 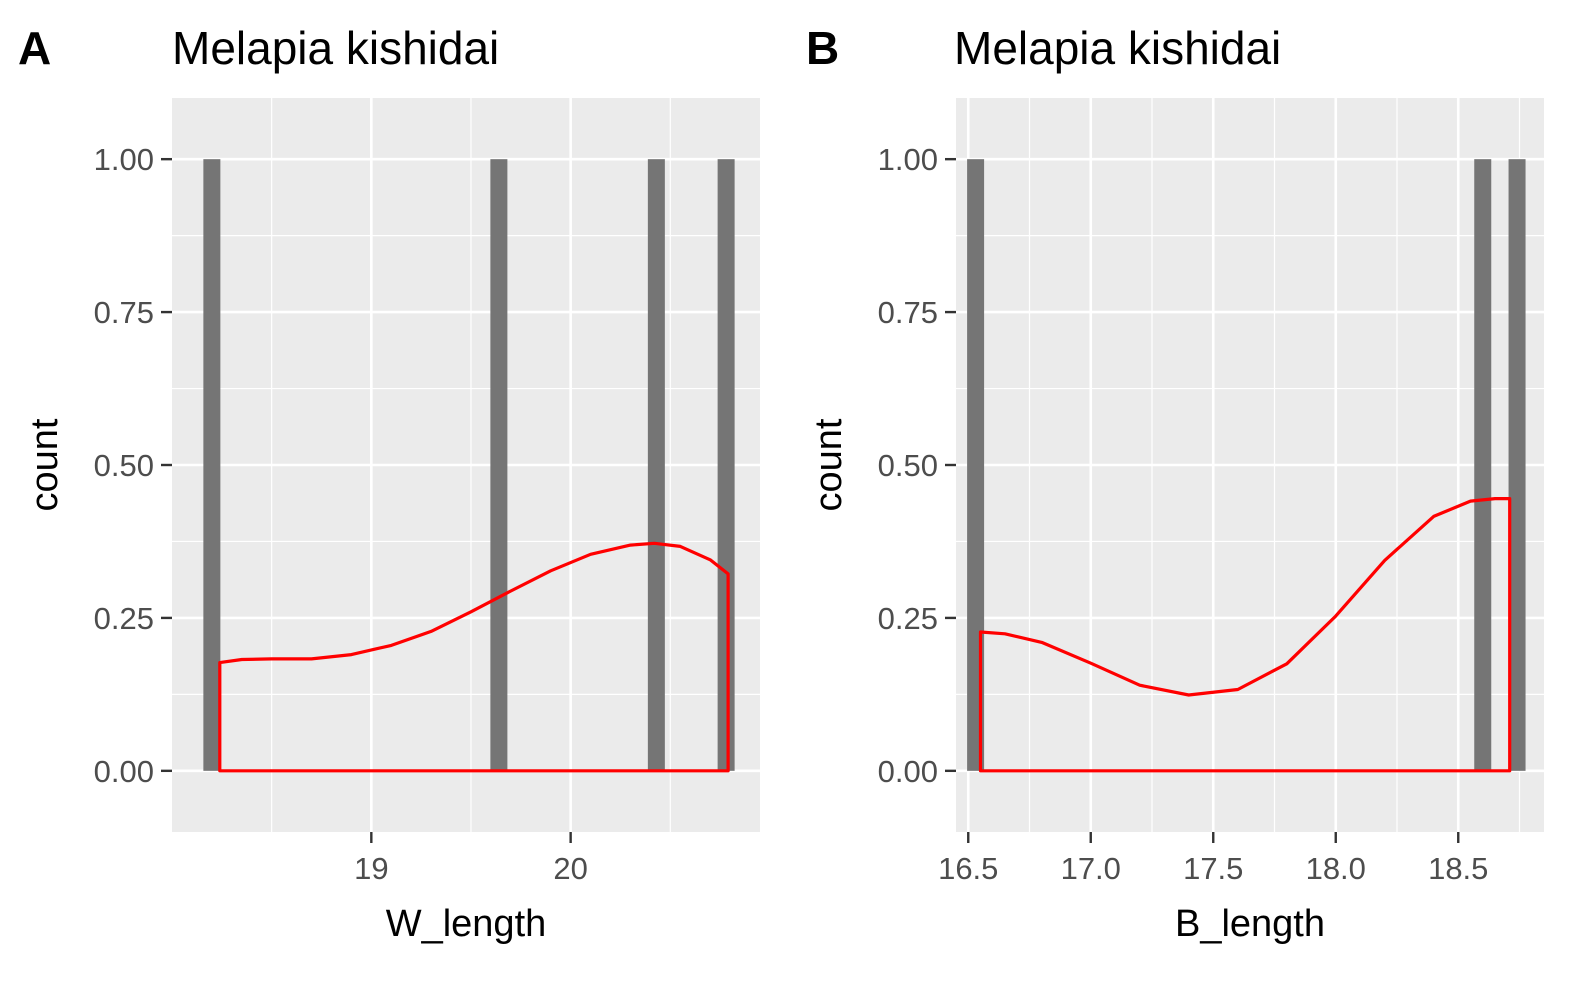 I want to click on panel-b-x-axis-title: B_length, so click(x=1250, y=924).